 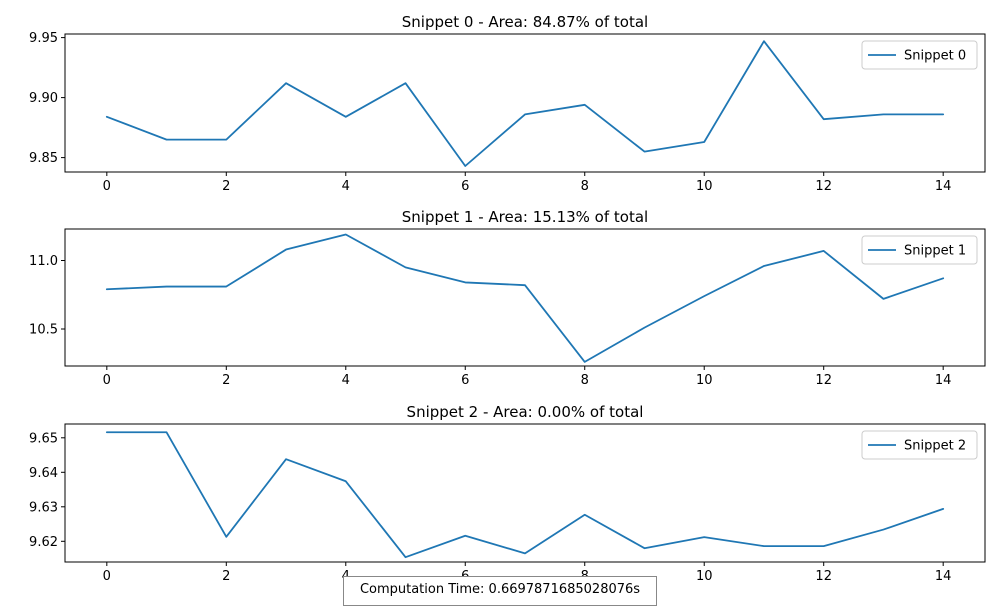 What do you see at coordinates (43, 507) in the screenshot?
I see `y-tick-label: 9.63` at bounding box center [43, 507].